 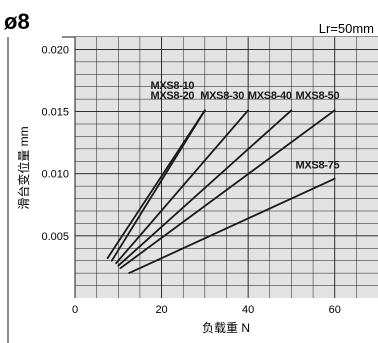 I want to click on chart-title: ø8, so click(x=17, y=21).